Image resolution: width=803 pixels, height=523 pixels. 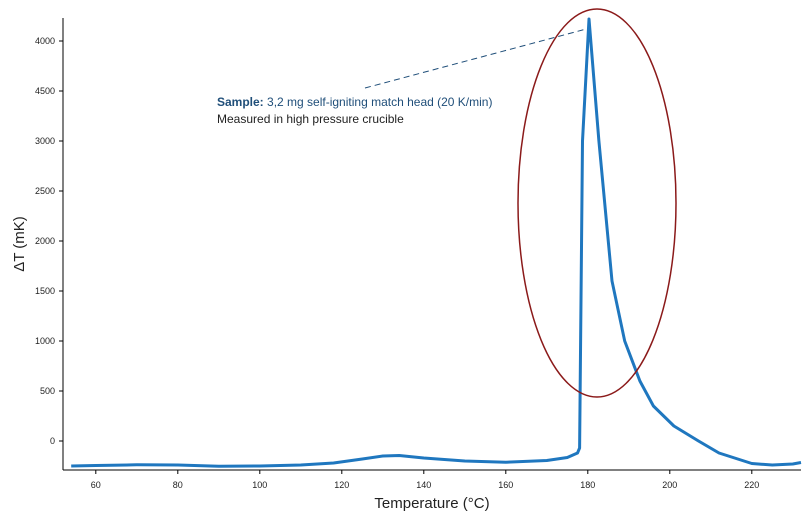 What do you see at coordinates (240, 102) in the screenshot?
I see `annotation-bold: Sample:` at bounding box center [240, 102].